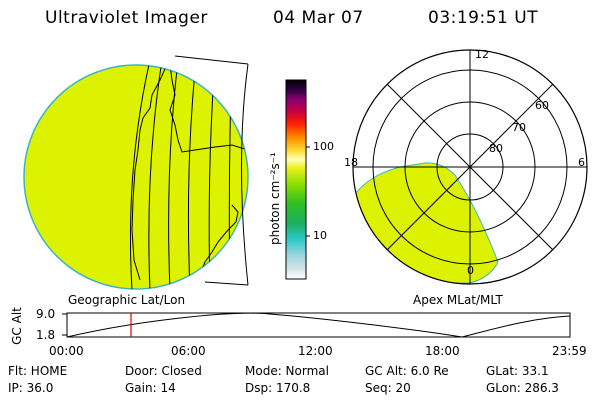 The width and height of the screenshot is (600, 400). What do you see at coordinates (127, 300) in the screenshot?
I see `left-panel-caption: Geographic Lat/Lon` at bounding box center [127, 300].